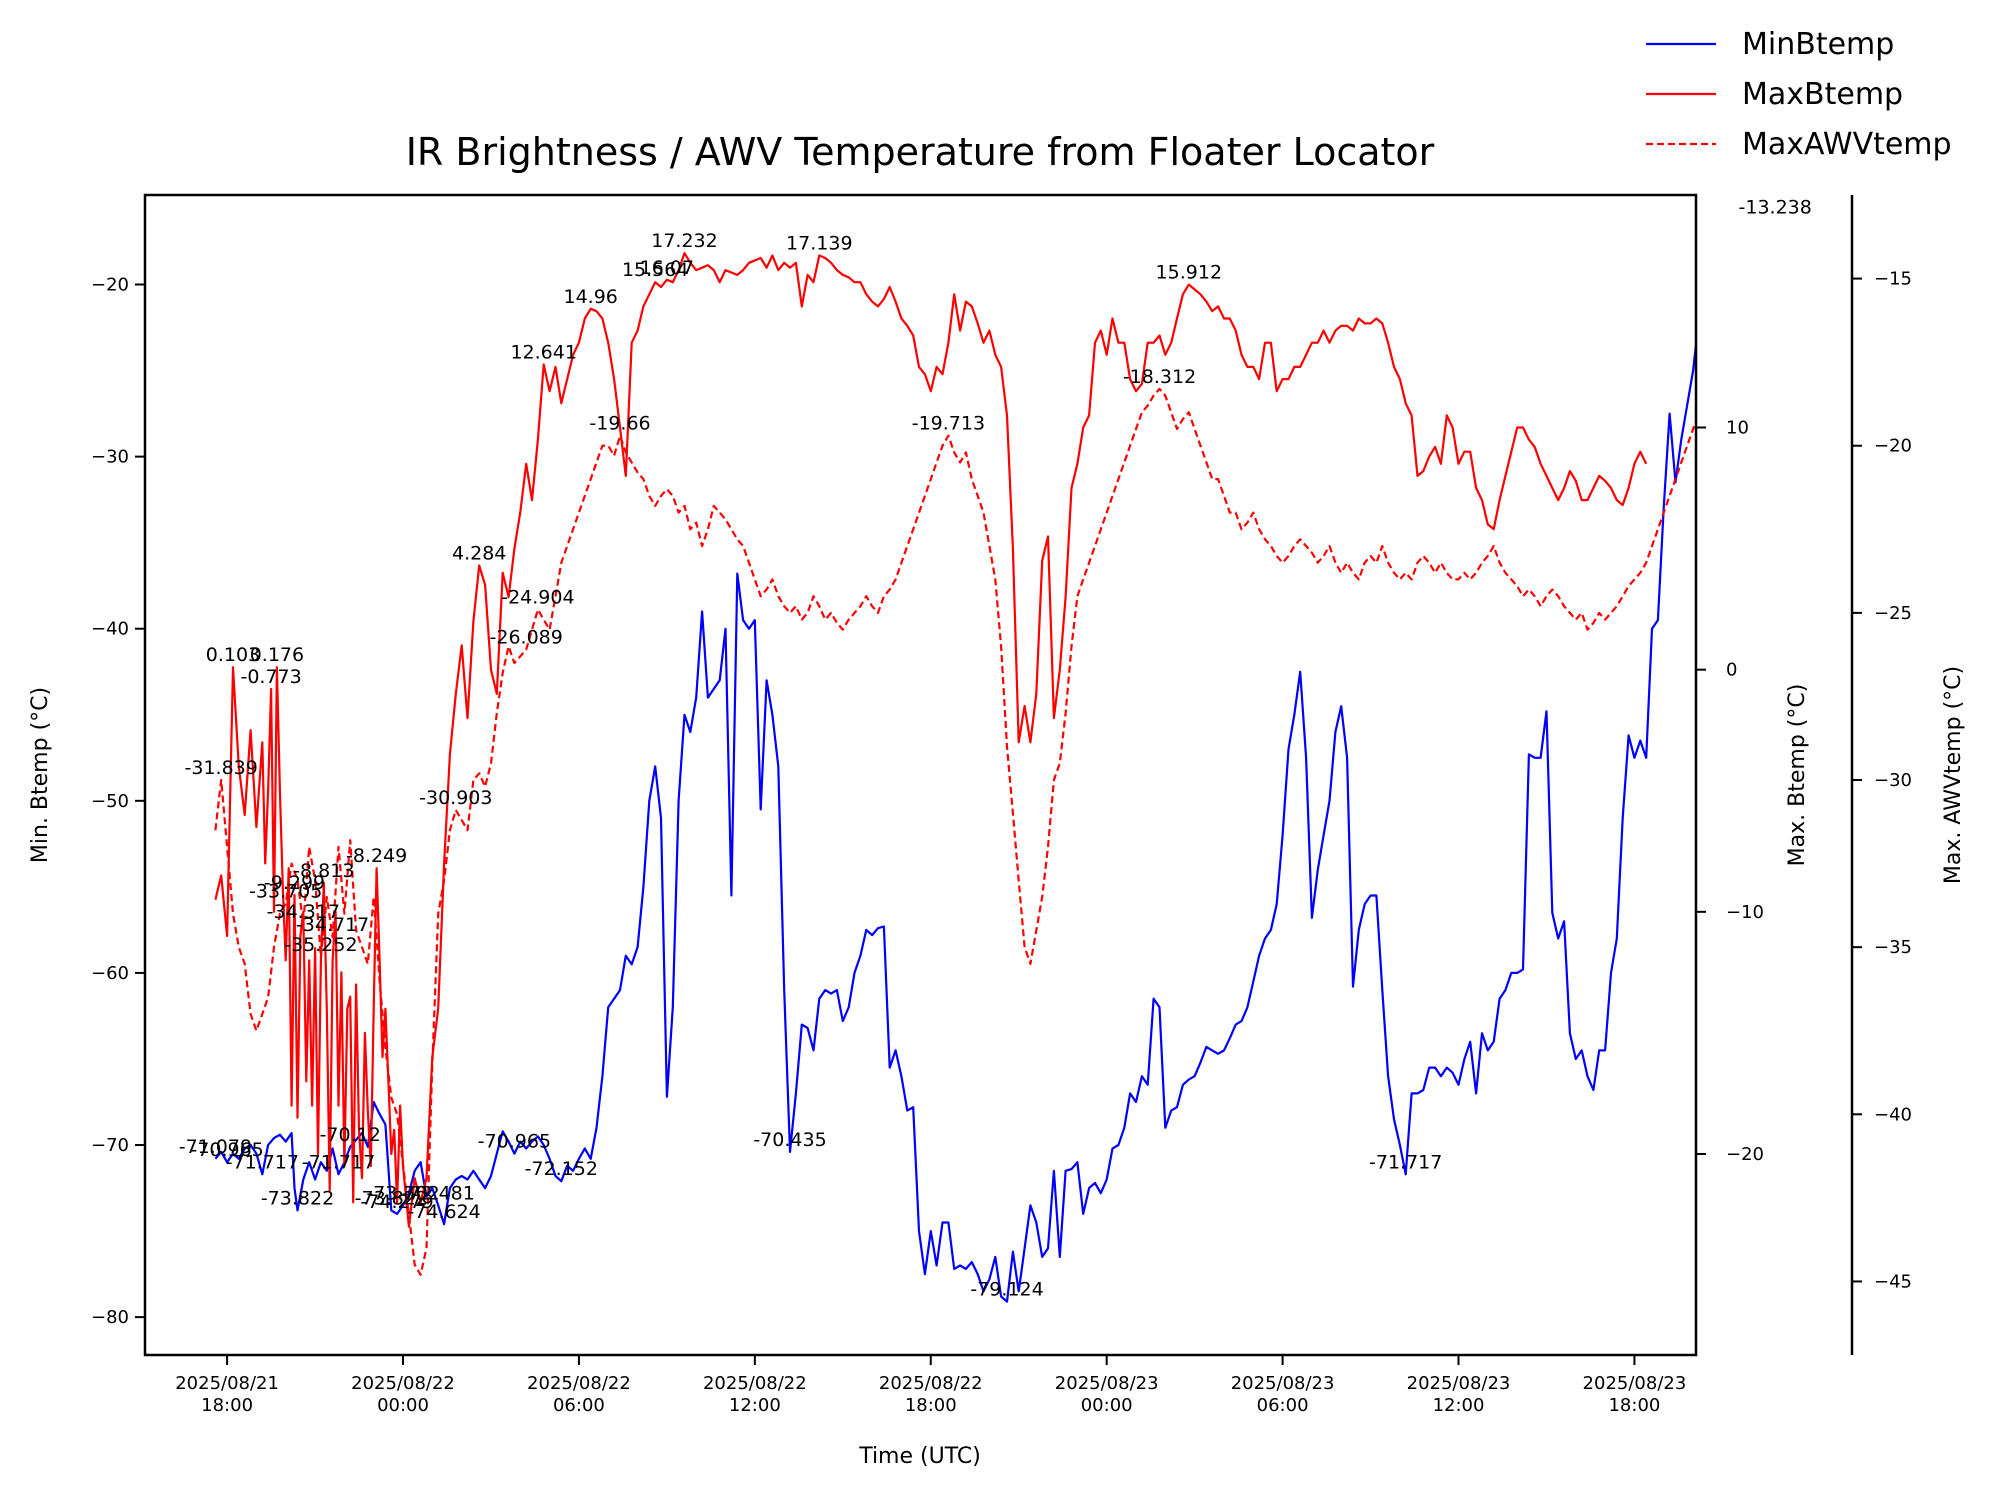 The height and width of the screenshot is (1491, 1994). Describe the element at coordinates (215, 1147) in the screenshot. I see `data-label: -71.079` at that location.